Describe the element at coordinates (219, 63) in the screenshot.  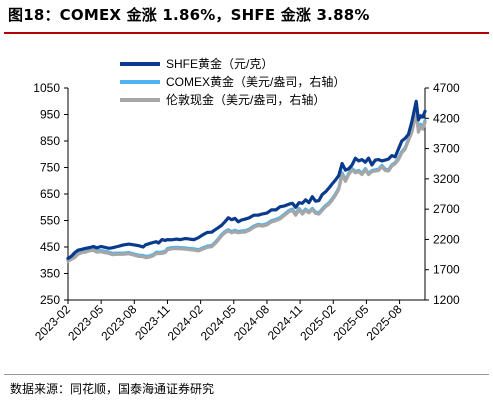
I see `legend-label-0: SHFE黄金（元/克）` at that location.